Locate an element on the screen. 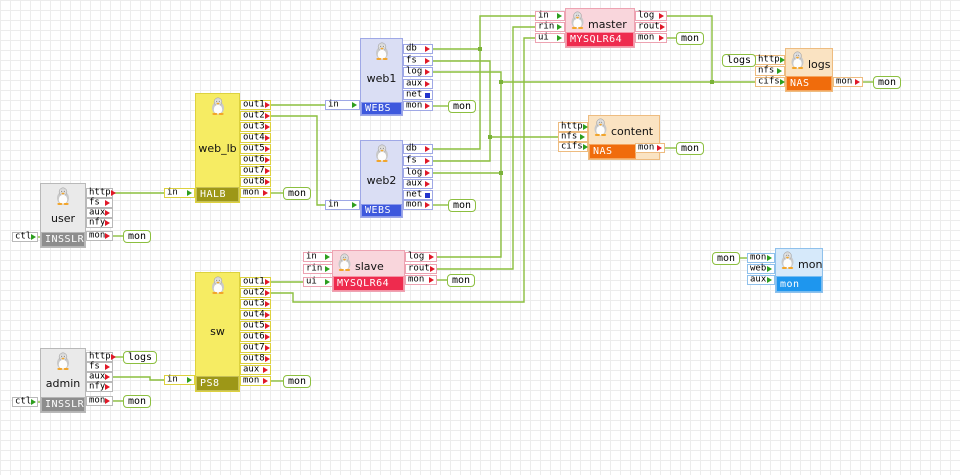 This screenshot has height=475, width=960. port-slave-log: log is located at coordinates (421, 257).